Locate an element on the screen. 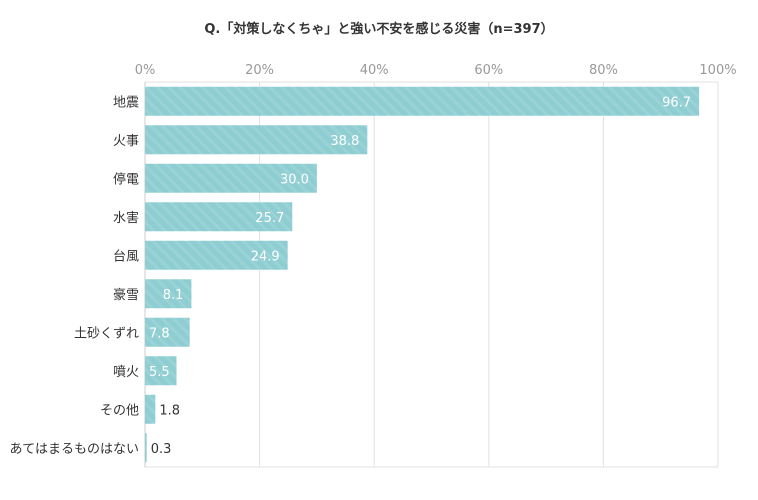 The height and width of the screenshot is (500, 758). data-label: 30.0 is located at coordinates (294, 179).